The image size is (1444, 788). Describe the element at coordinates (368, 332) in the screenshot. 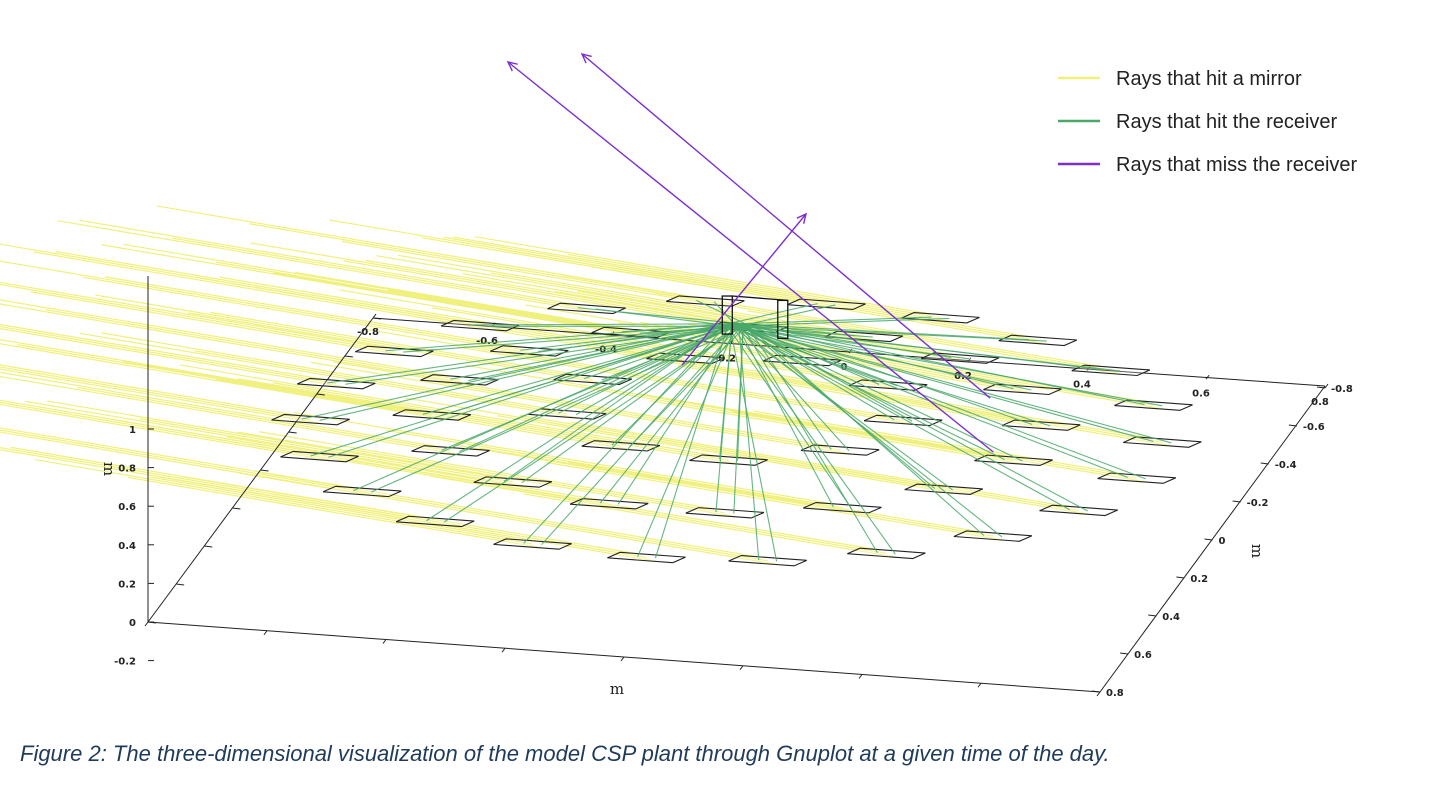

I see `x-tick-label: -0.8` at that location.